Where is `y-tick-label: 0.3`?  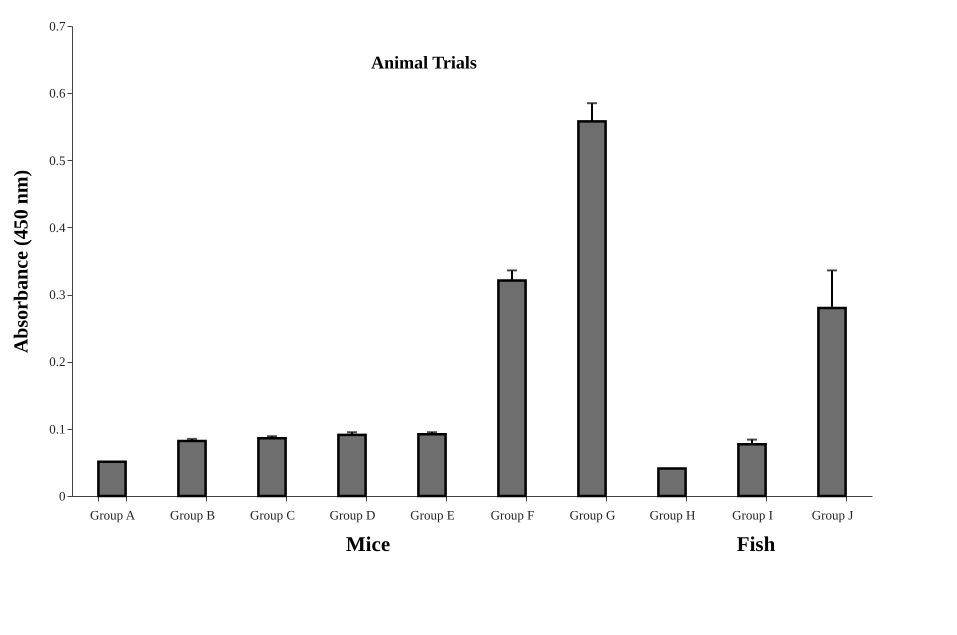 y-tick-label: 0.3 is located at coordinates (57, 294).